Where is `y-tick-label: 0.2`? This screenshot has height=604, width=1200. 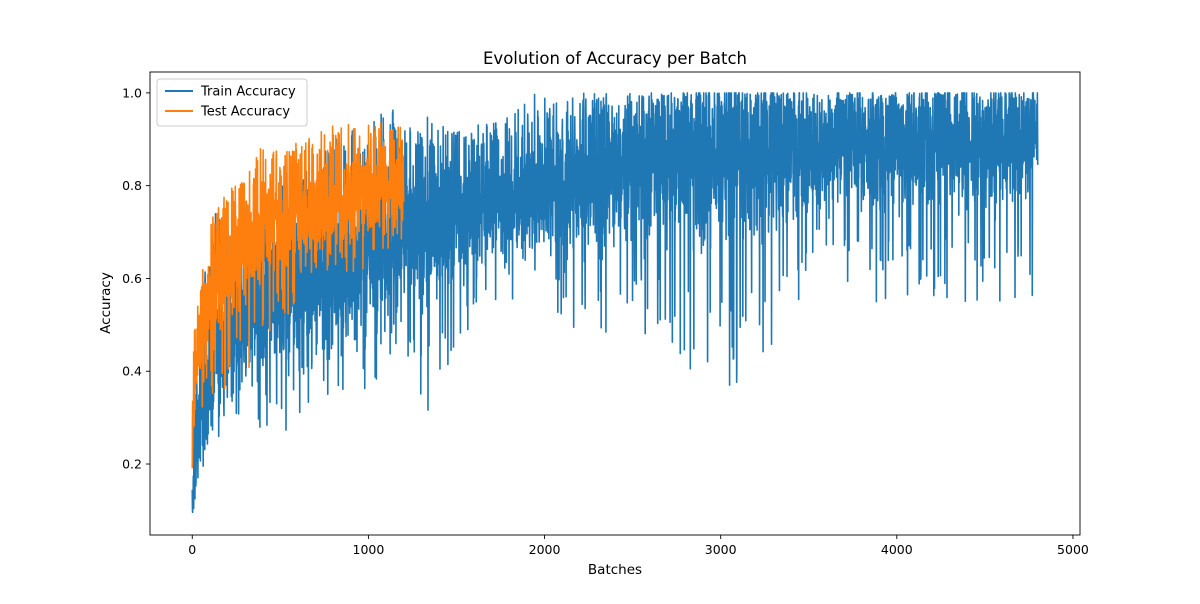 y-tick-label: 0.2 is located at coordinates (132, 464).